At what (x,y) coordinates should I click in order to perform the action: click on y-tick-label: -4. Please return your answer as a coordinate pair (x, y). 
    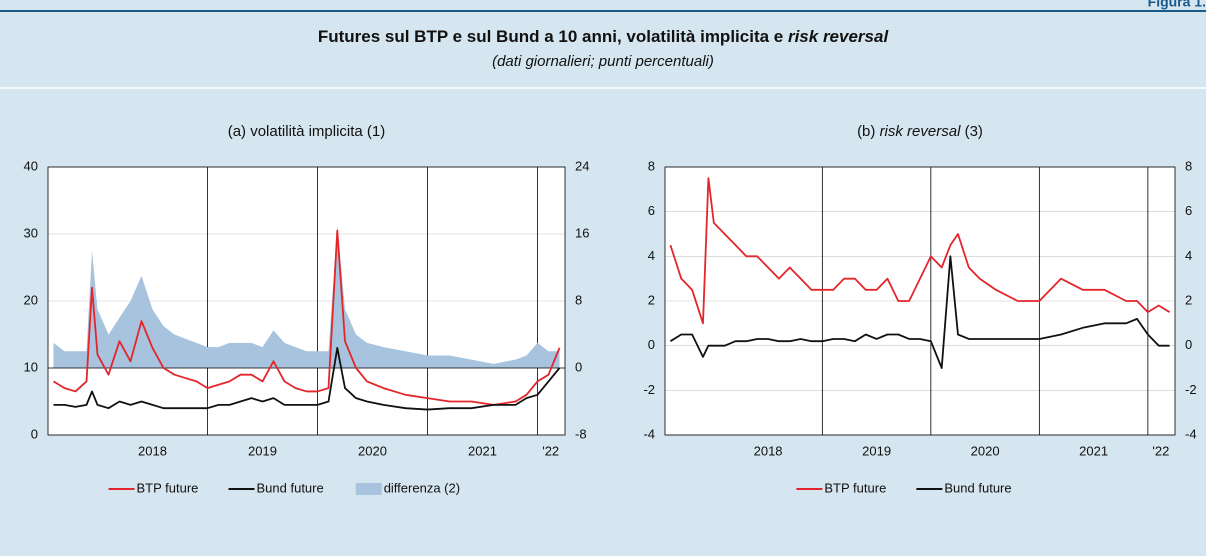
    Looking at the image, I should click on (649, 433).